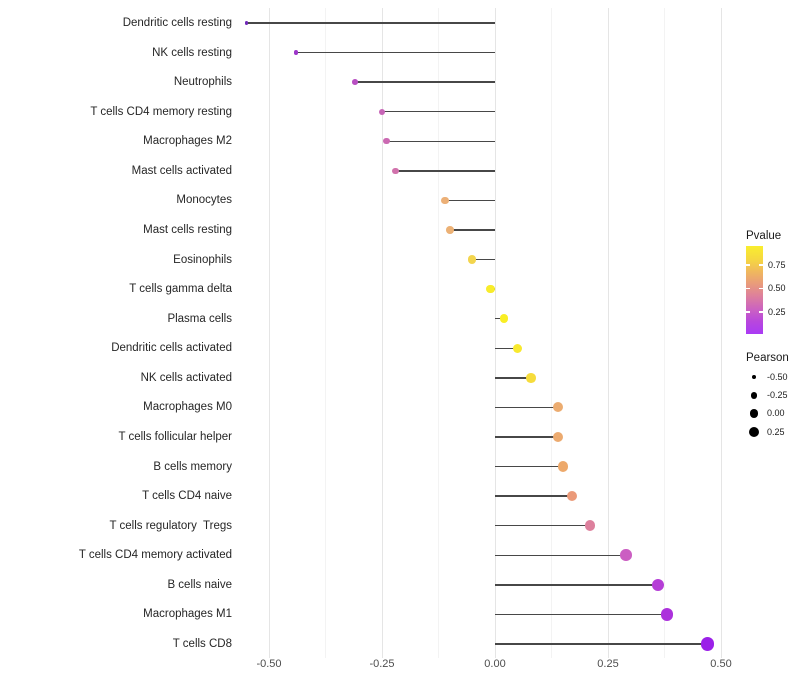 The height and width of the screenshot is (700, 800). Describe the element at coordinates (269, 664) in the screenshot. I see `x-axis-tick-label: -0.50` at that location.